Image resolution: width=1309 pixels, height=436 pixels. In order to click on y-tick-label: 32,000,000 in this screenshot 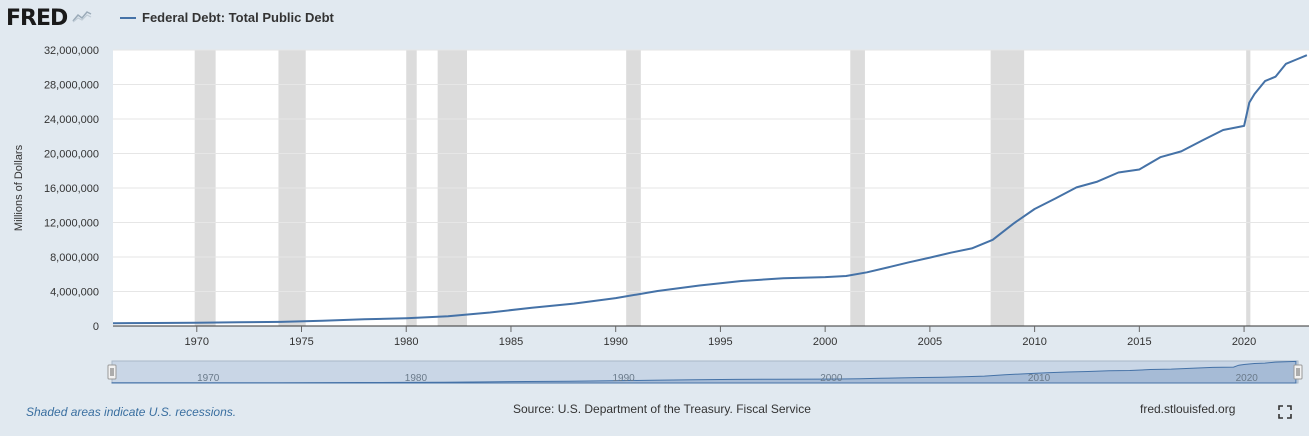, I will do `click(71, 51)`.